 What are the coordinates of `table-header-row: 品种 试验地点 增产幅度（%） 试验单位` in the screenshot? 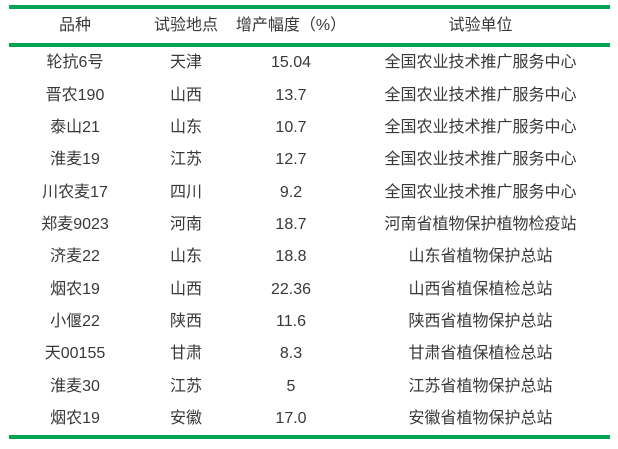 It's located at (309, 26).